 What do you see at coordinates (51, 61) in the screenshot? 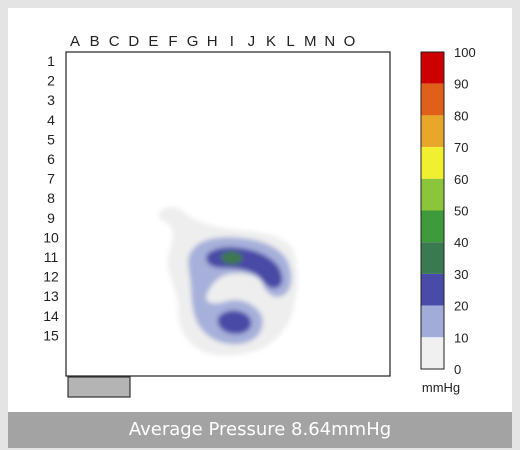
I see `row-label-1: 1` at bounding box center [51, 61].